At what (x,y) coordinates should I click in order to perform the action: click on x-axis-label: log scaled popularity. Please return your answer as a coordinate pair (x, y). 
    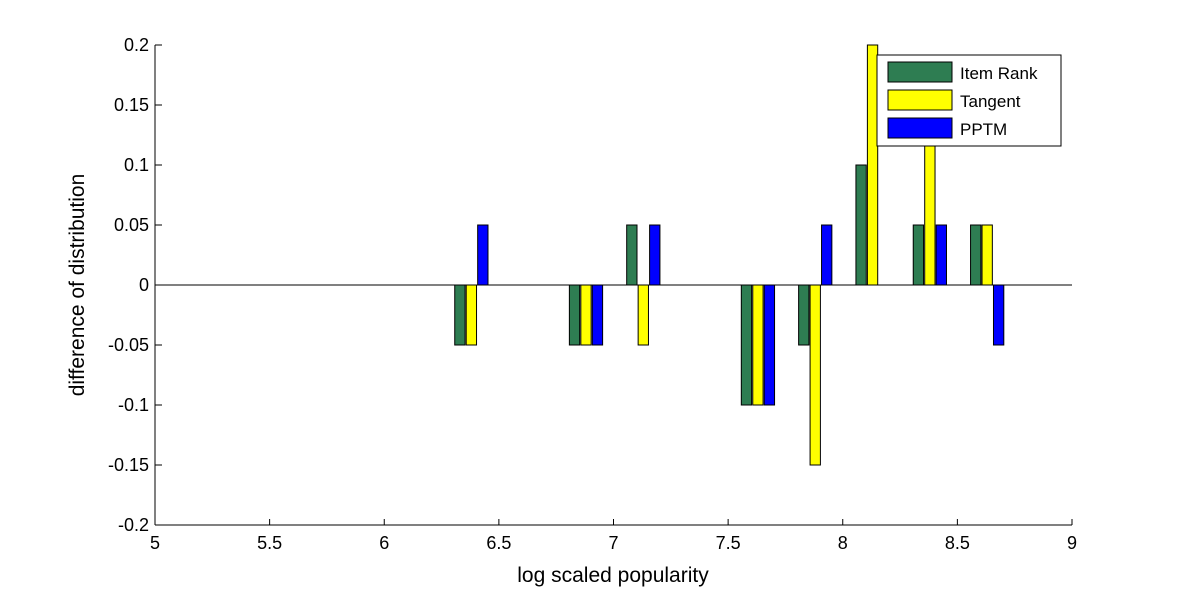
    Looking at the image, I should click on (613, 575).